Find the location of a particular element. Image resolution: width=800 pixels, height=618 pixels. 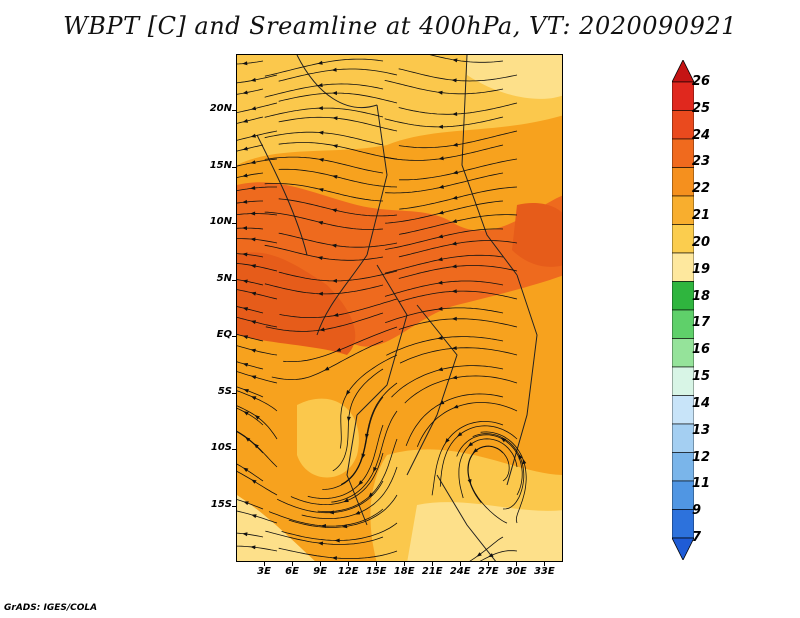

colorbar-label: 14 is located at coordinates (701, 403).